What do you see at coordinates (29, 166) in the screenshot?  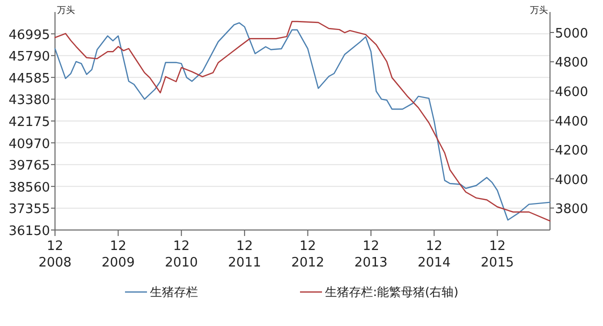 I see `y-tick-label: 39765` at bounding box center [29, 166].